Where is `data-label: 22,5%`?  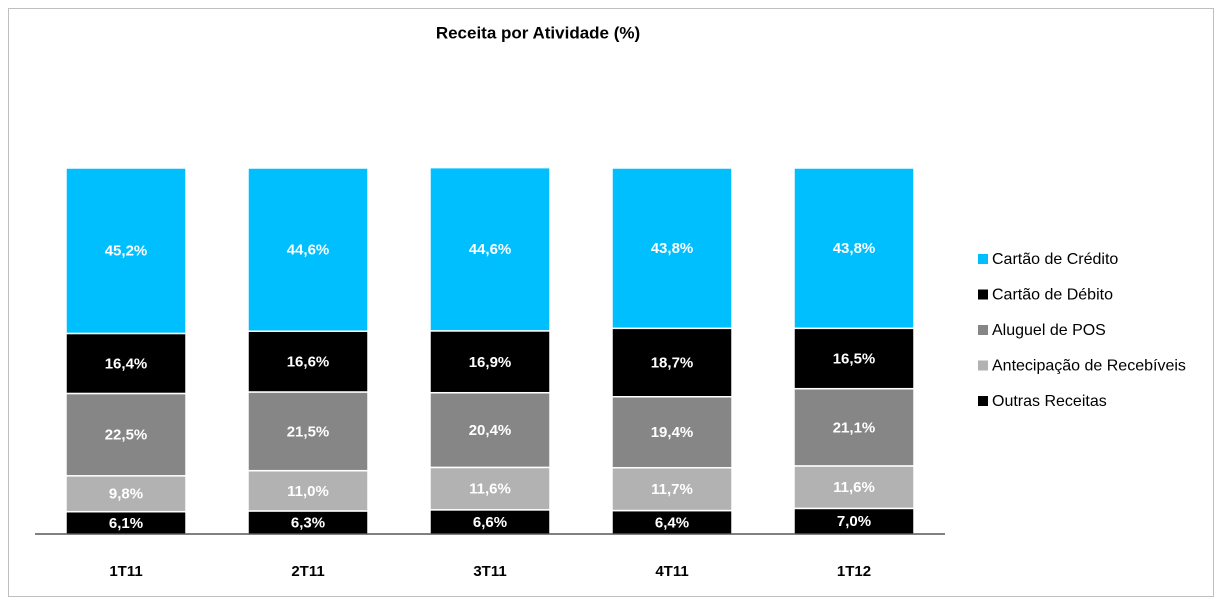
data-label: 22,5% is located at coordinates (126, 435).